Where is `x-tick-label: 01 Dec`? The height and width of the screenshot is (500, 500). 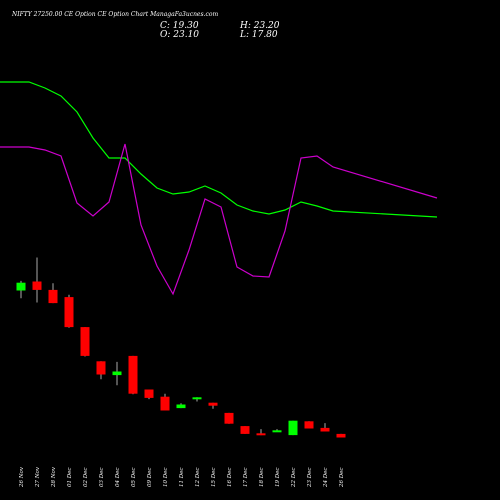 x-tick-label: 01 Dec is located at coordinates (70, 478).